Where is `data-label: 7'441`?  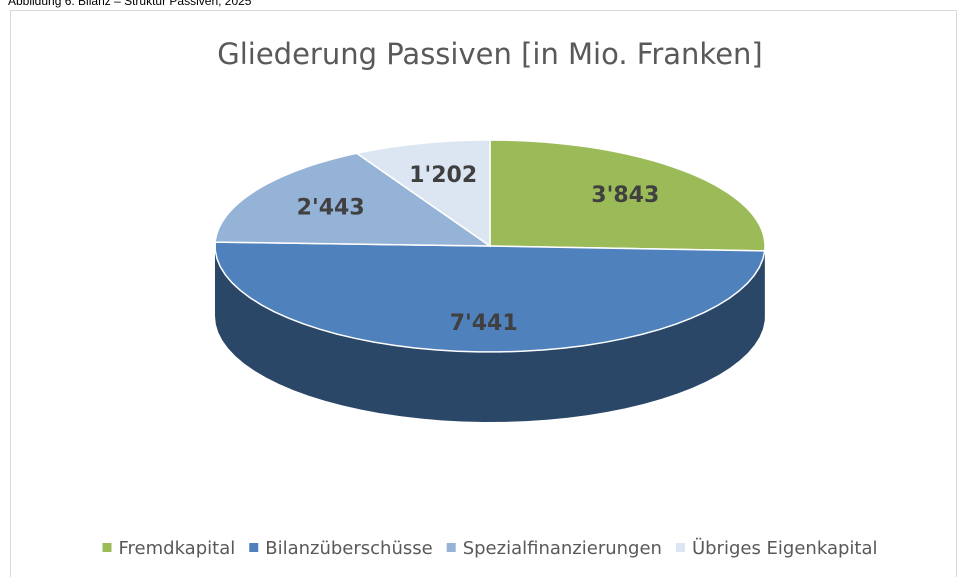
data-label: 7'441 is located at coordinates (484, 323).